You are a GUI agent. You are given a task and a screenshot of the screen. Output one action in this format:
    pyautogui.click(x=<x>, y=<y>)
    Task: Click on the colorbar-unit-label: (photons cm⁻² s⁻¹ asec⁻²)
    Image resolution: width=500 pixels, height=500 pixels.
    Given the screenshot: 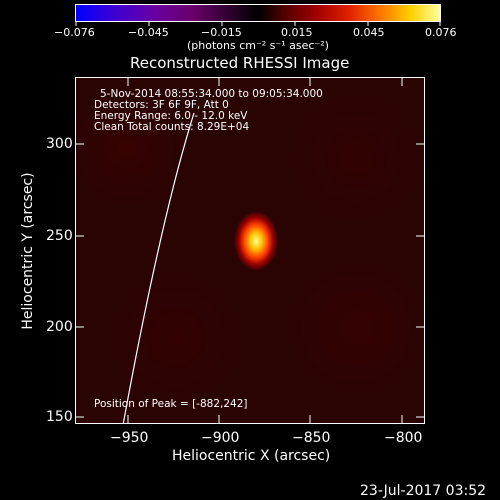 What is the action you would take?
    pyautogui.click(x=258, y=45)
    